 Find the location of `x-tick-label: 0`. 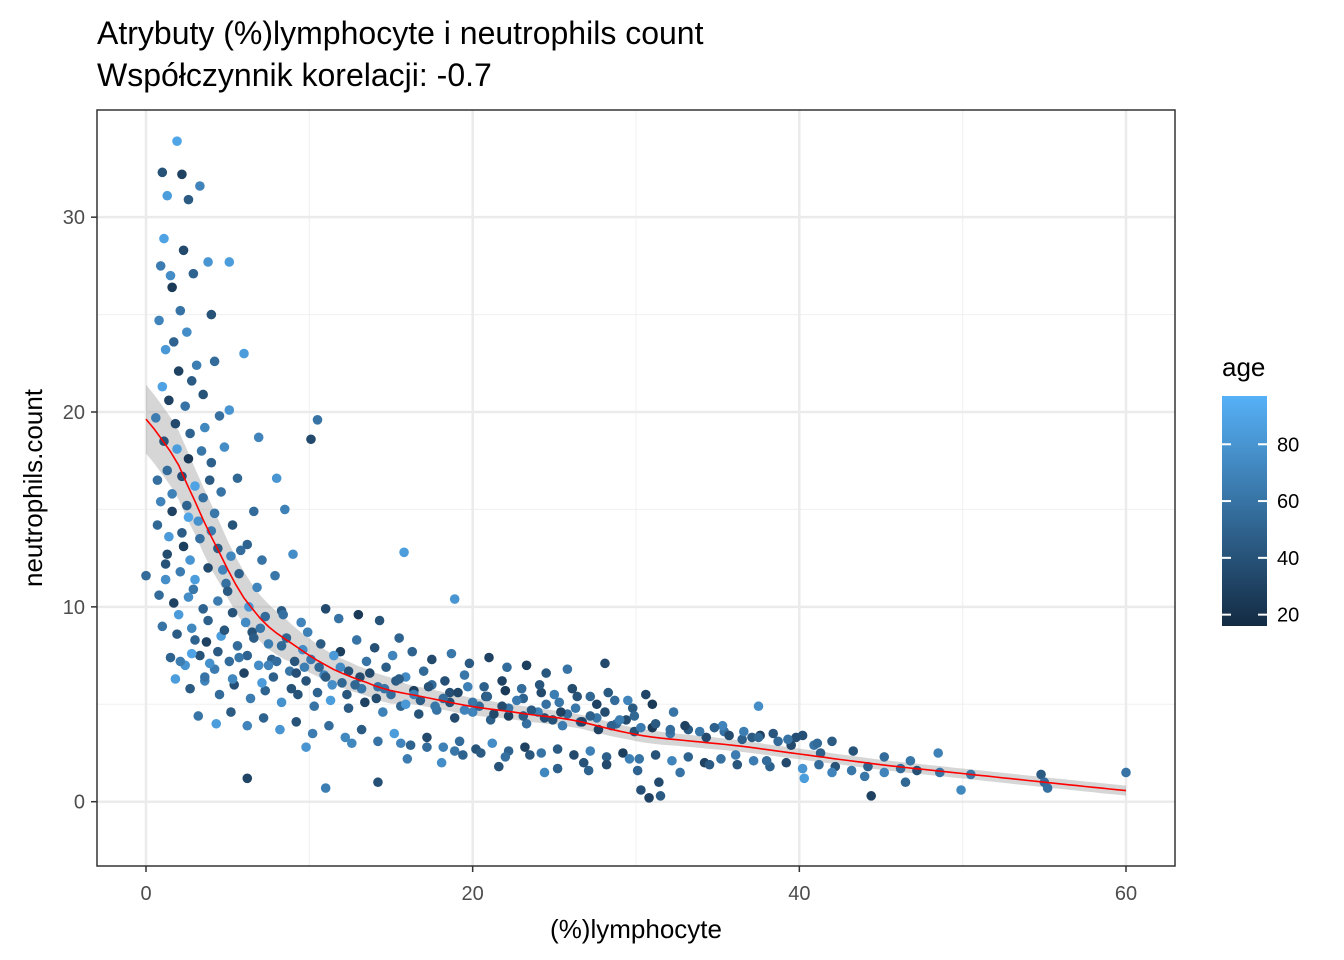

x-tick-label: 0 is located at coordinates (145, 894).